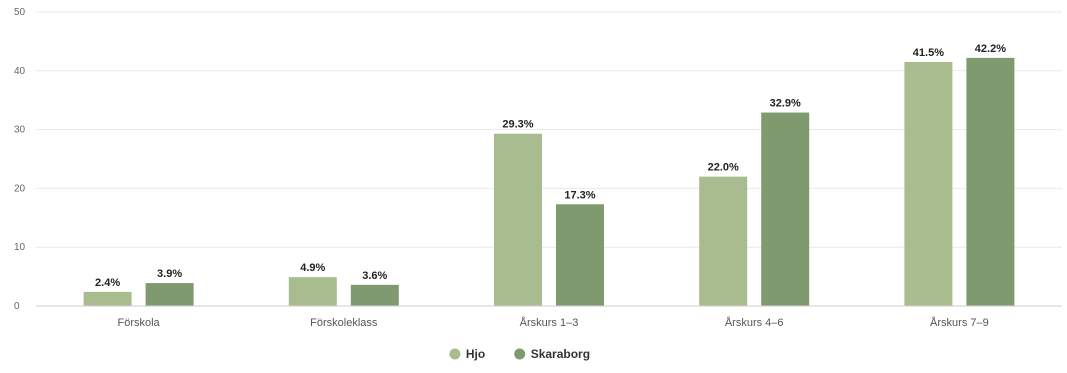 This screenshot has height=373, width=1067. I want to click on legend-item-skaraborg: Skaraborg, so click(552, 354).